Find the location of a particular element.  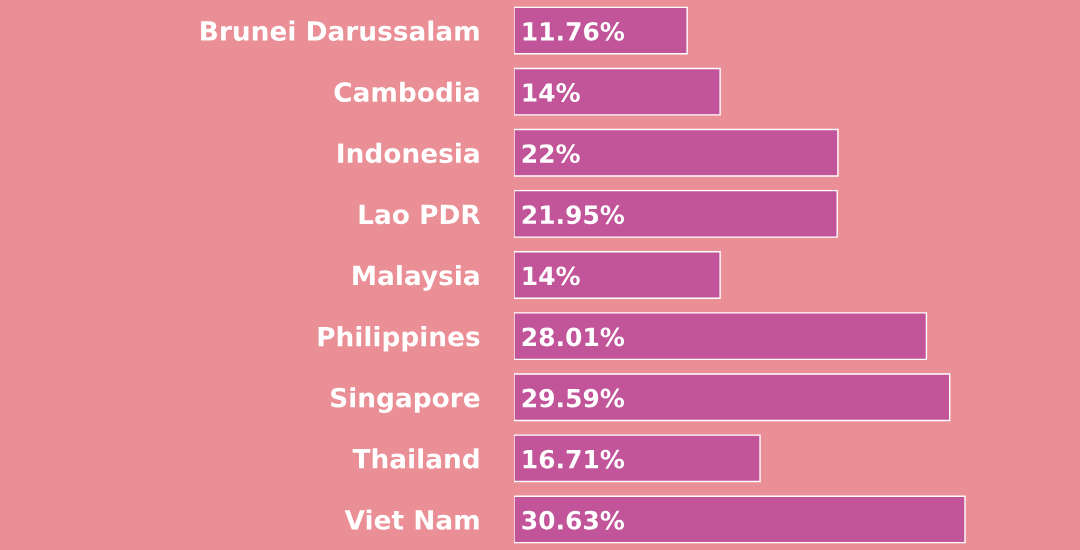

data-label: 22% is located at coordinates (551, 154).